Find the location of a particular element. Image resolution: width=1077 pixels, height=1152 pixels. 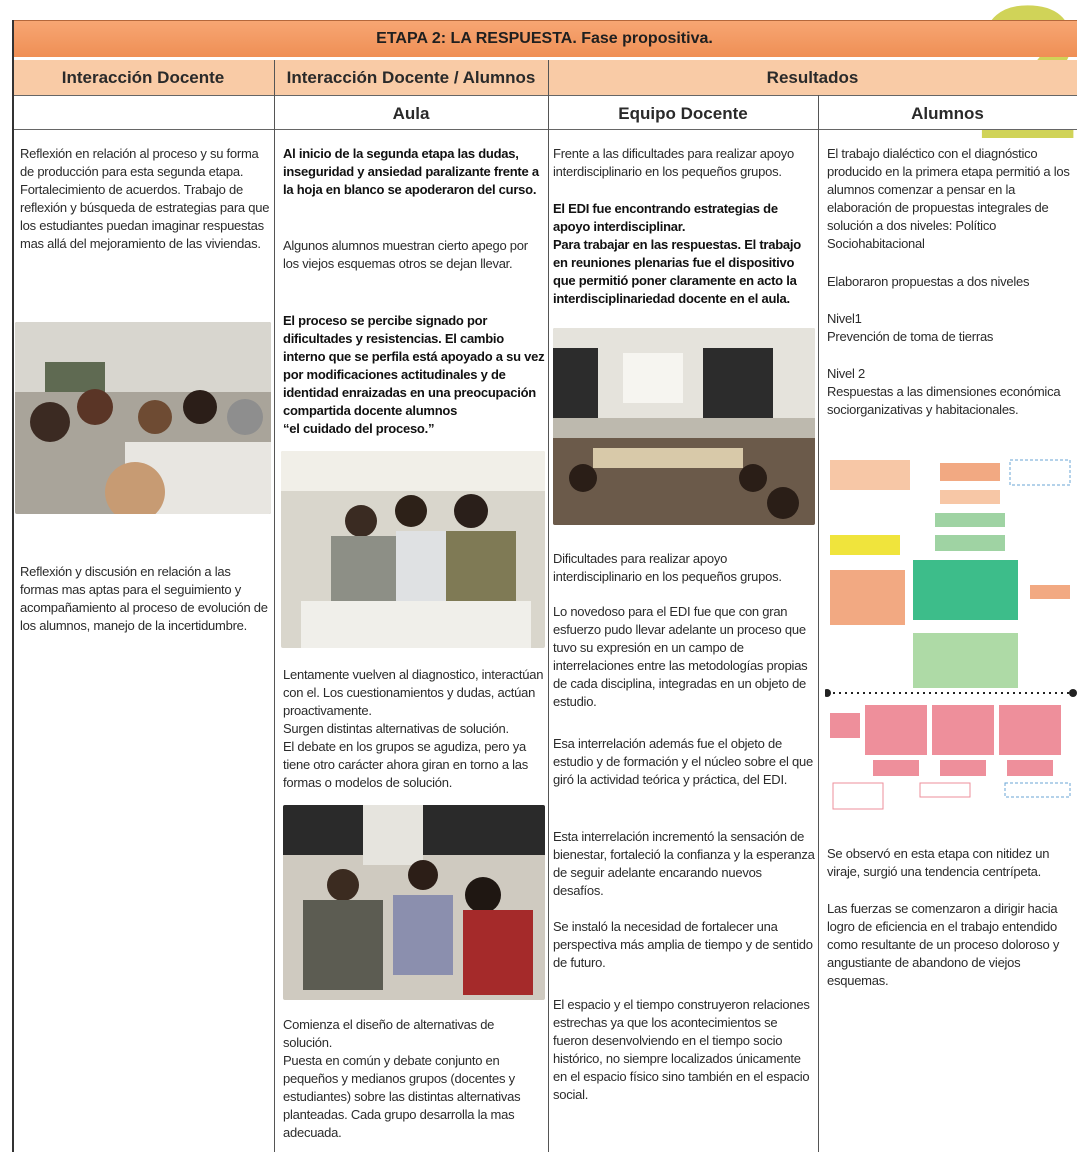

bold-text: docente en el aula. is located at coordinates (732, 298).